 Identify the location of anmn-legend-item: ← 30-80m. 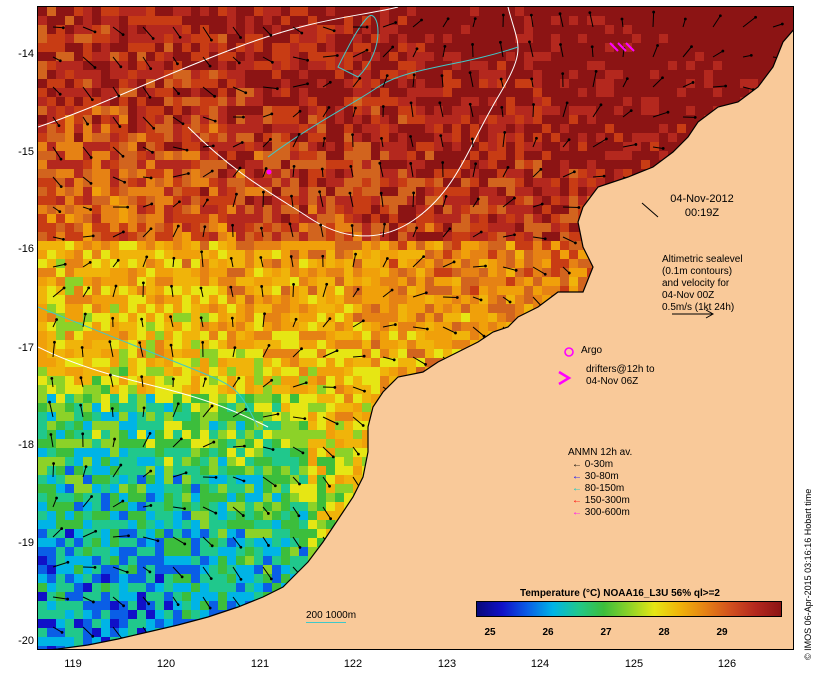
(595, 476).